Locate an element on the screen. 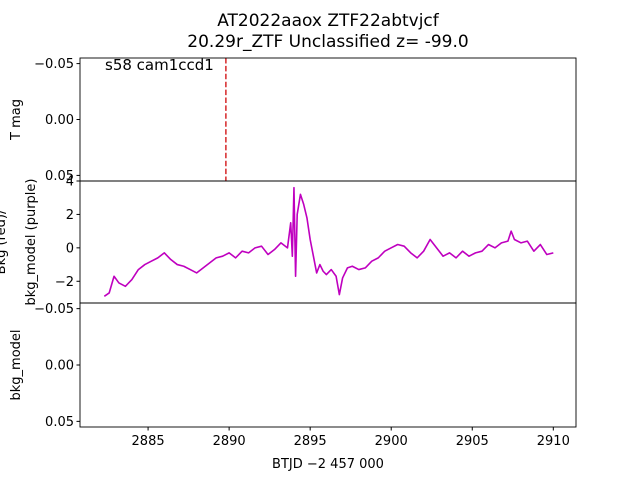  y-tick-label: −2 is located at coordinates (64, 282).